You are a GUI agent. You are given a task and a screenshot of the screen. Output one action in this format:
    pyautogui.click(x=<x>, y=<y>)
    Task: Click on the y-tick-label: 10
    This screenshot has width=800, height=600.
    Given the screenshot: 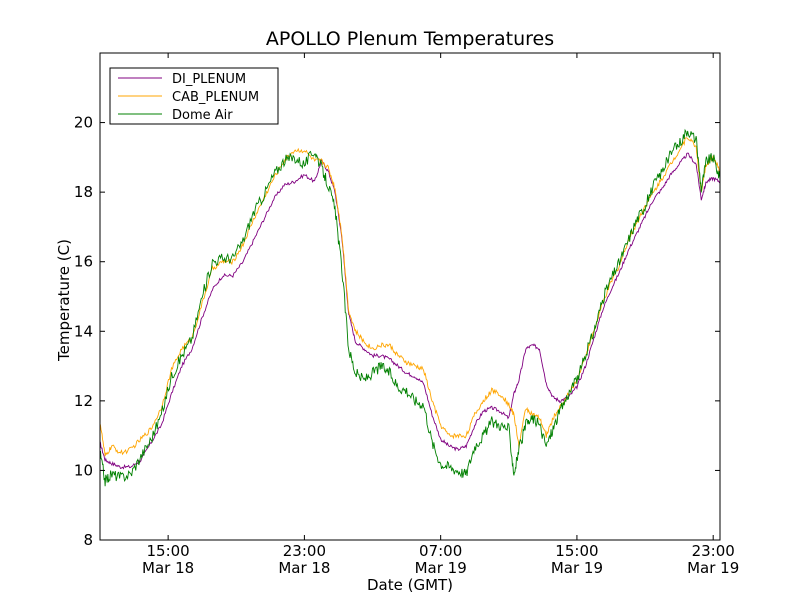 What is the action you would take?
    pyautogui.click(x=83, y=470)
    